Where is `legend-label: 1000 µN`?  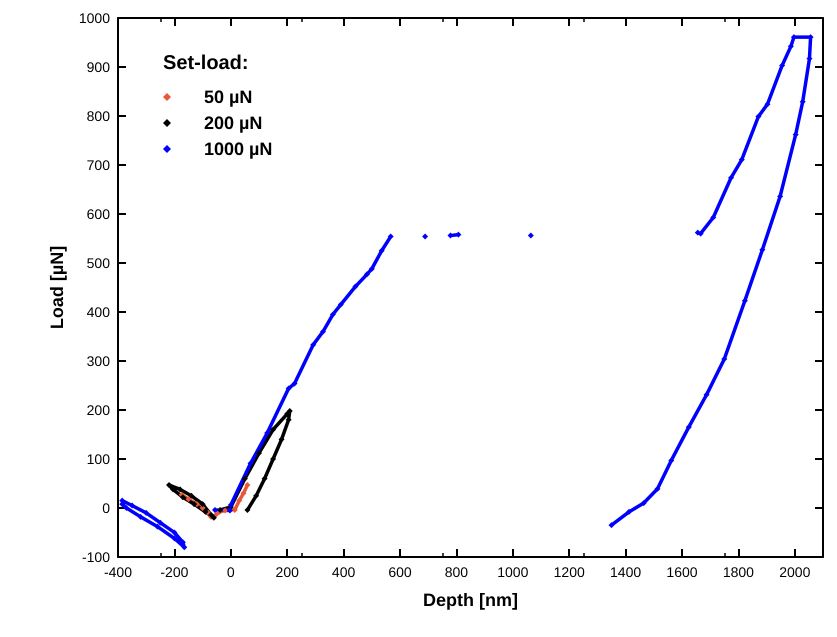 legend-label: 1000 µN is located at coordinates (238, 149).